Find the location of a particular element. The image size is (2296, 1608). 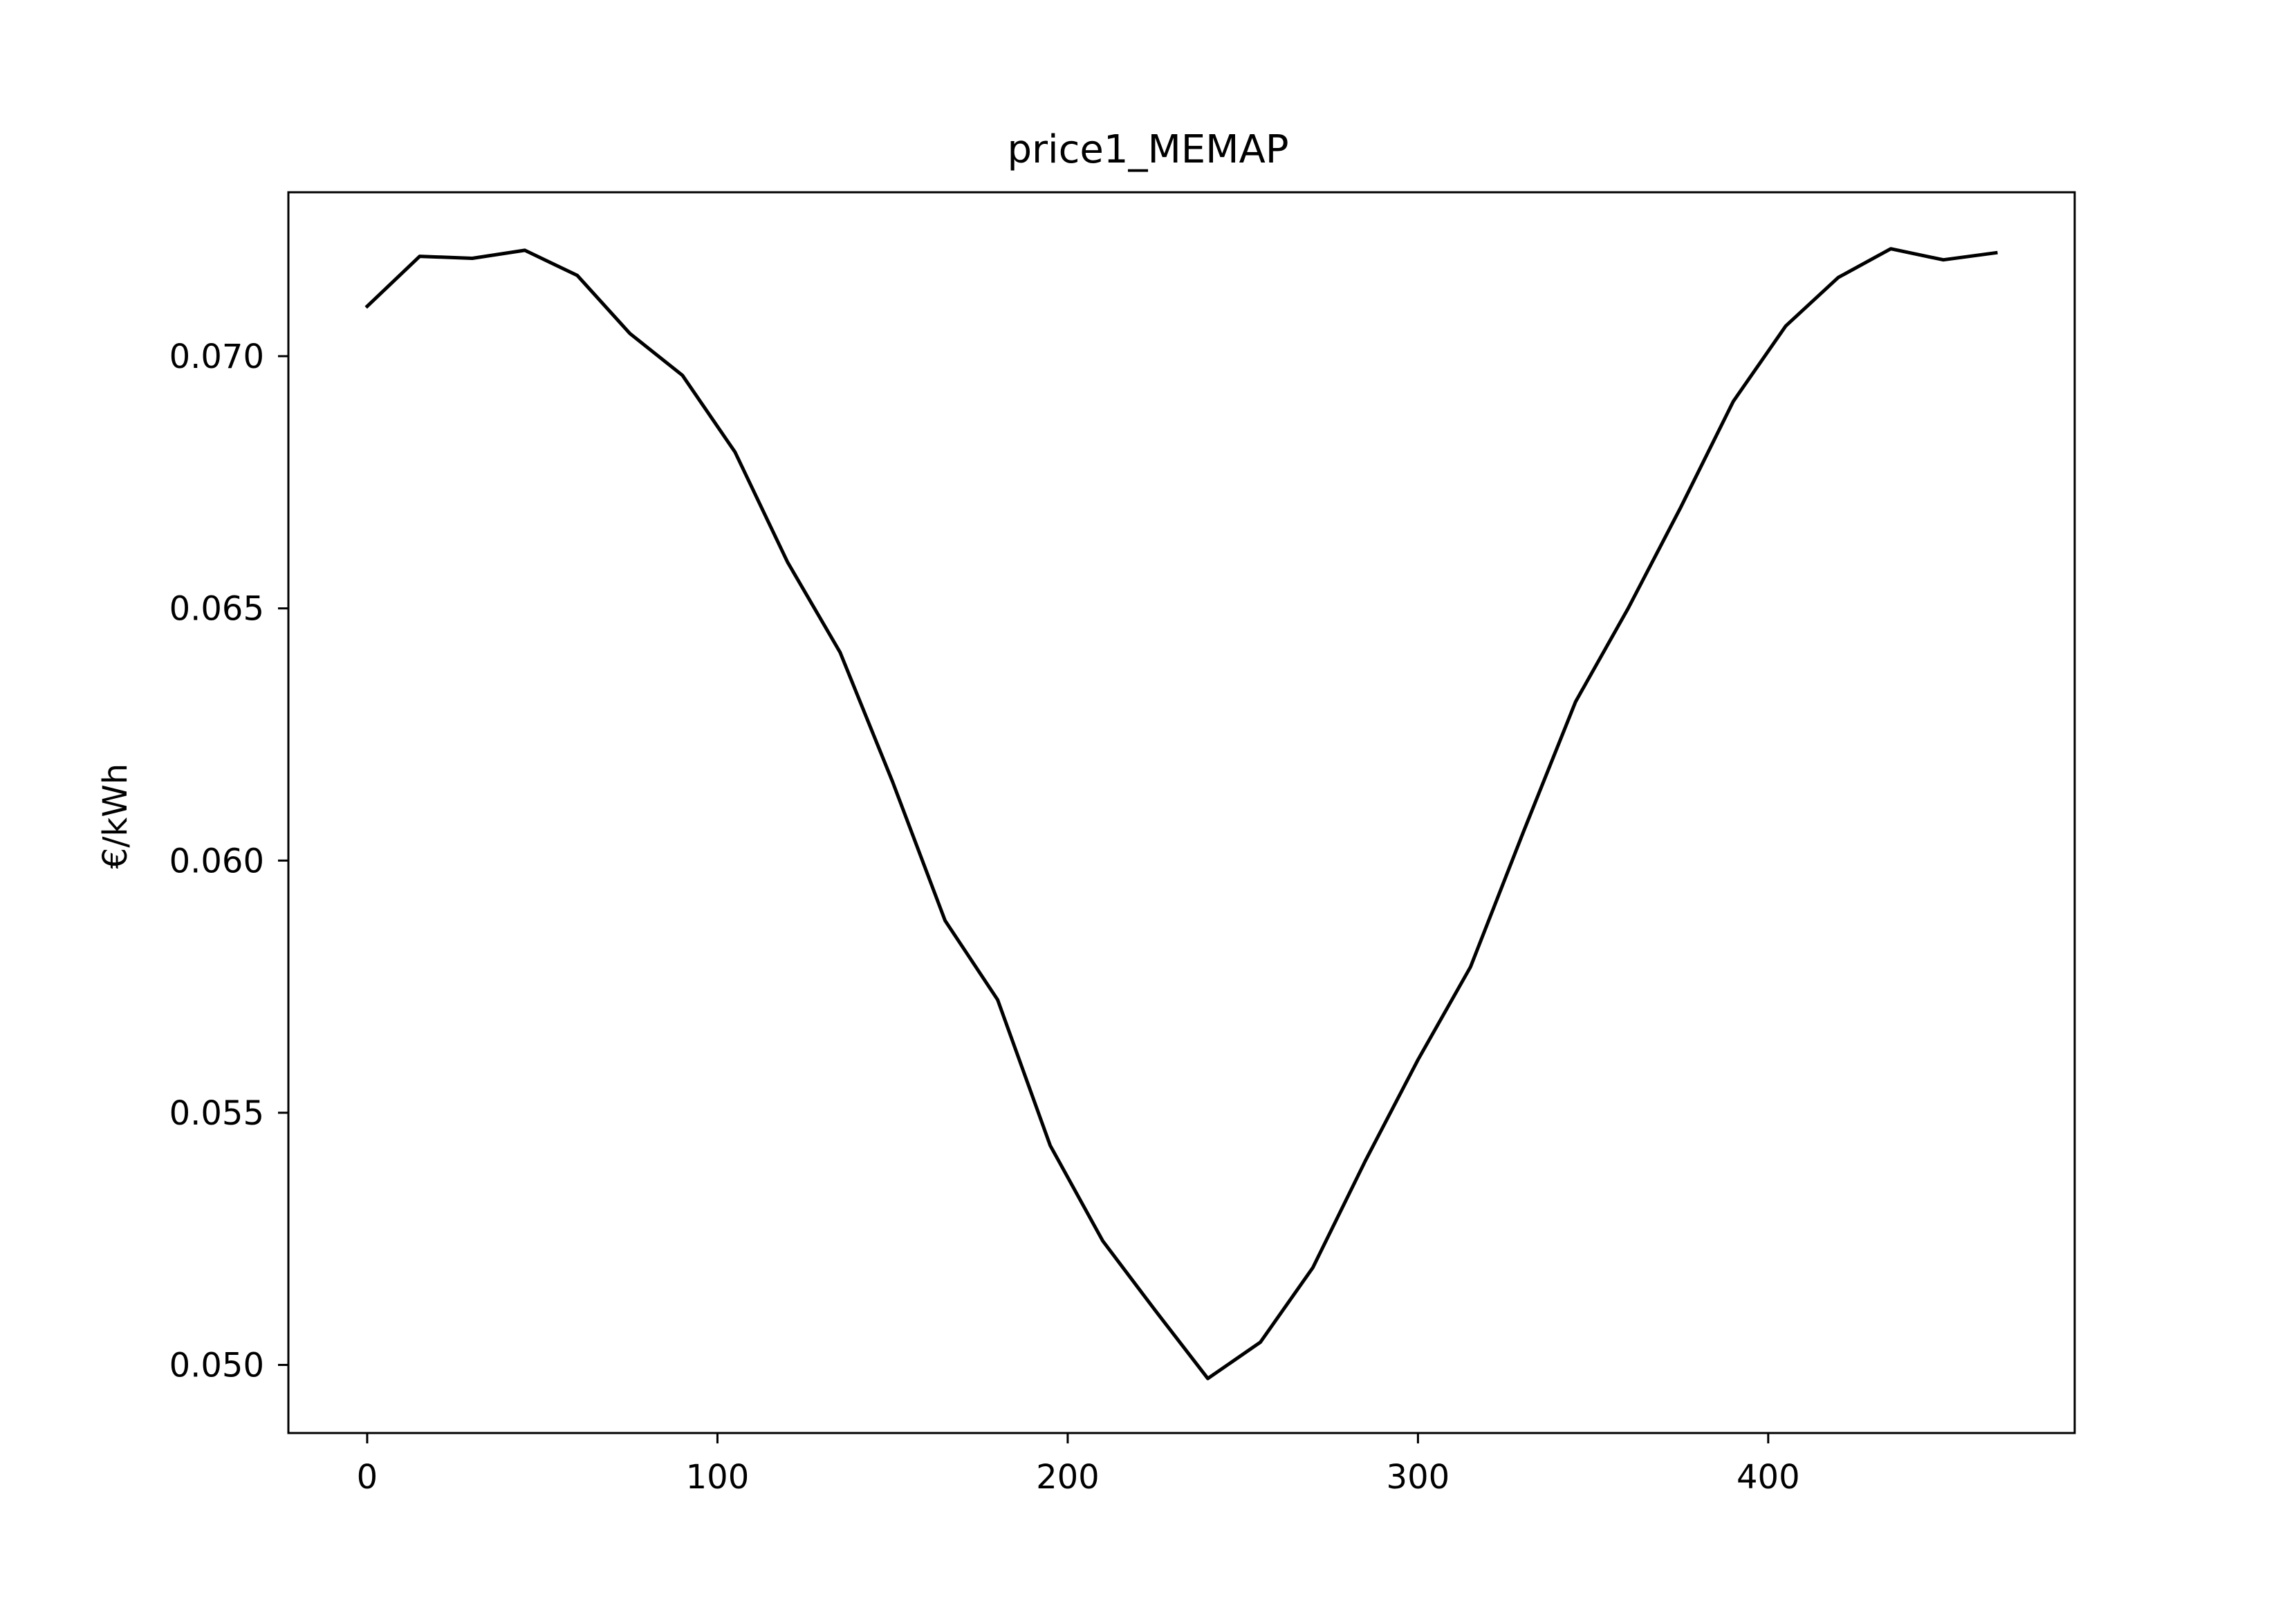

y-tick-label: 0.055 is located at coordinates (217, 1113).